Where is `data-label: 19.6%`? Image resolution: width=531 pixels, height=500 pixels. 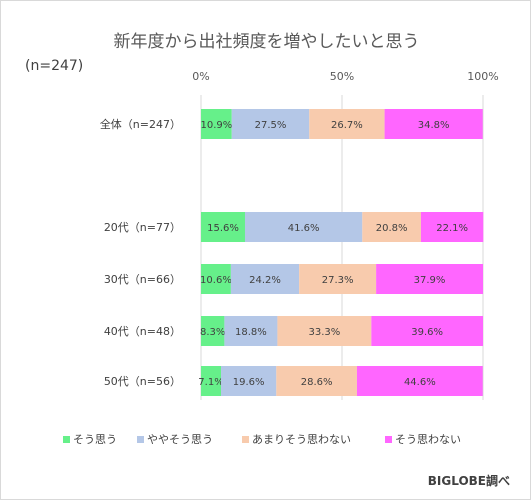 data-label: 19.6% is located at coordinates (249, 382).